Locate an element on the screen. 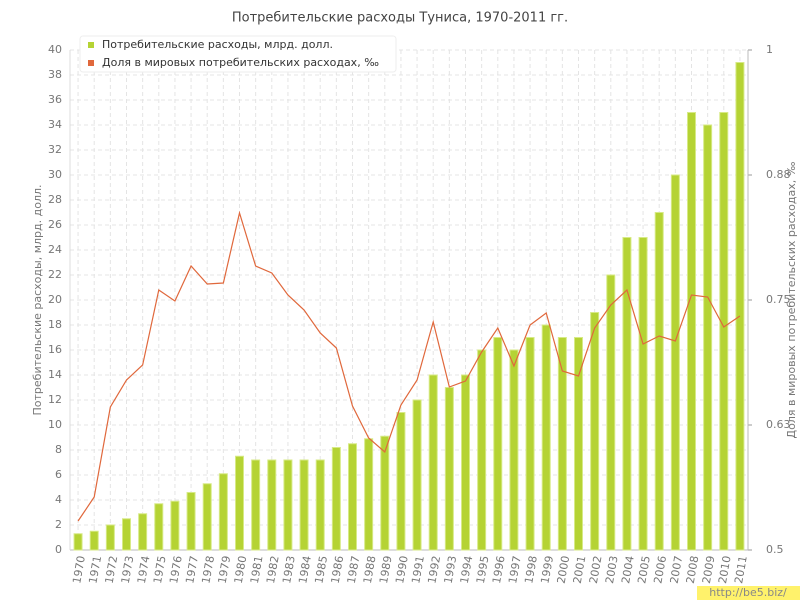 This screenshot has height=600, width=800. x-tick-label: 2000 is located at coordinates (564, 570).